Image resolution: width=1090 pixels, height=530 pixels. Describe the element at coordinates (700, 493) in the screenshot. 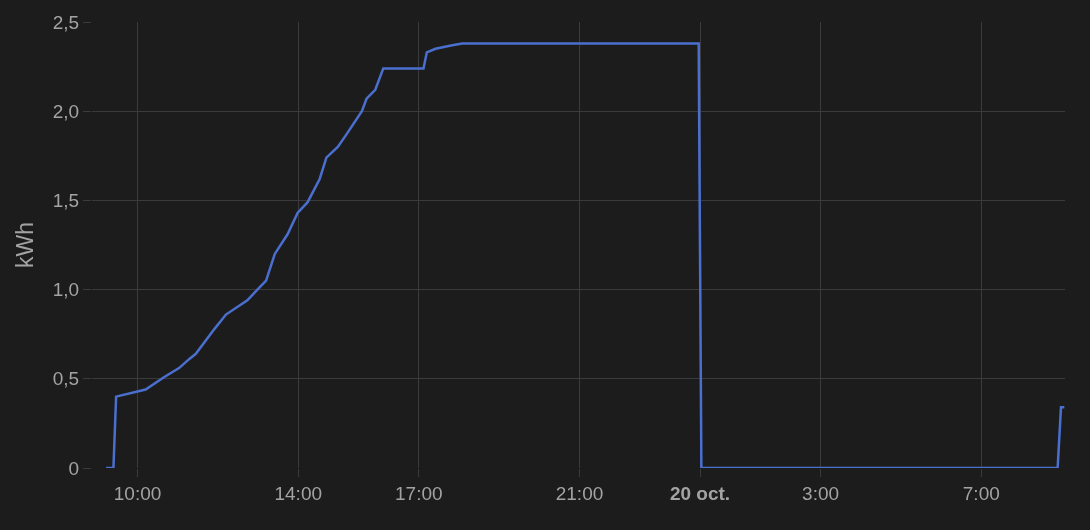

I see `x-tick-label: 20 oct.` at that location.